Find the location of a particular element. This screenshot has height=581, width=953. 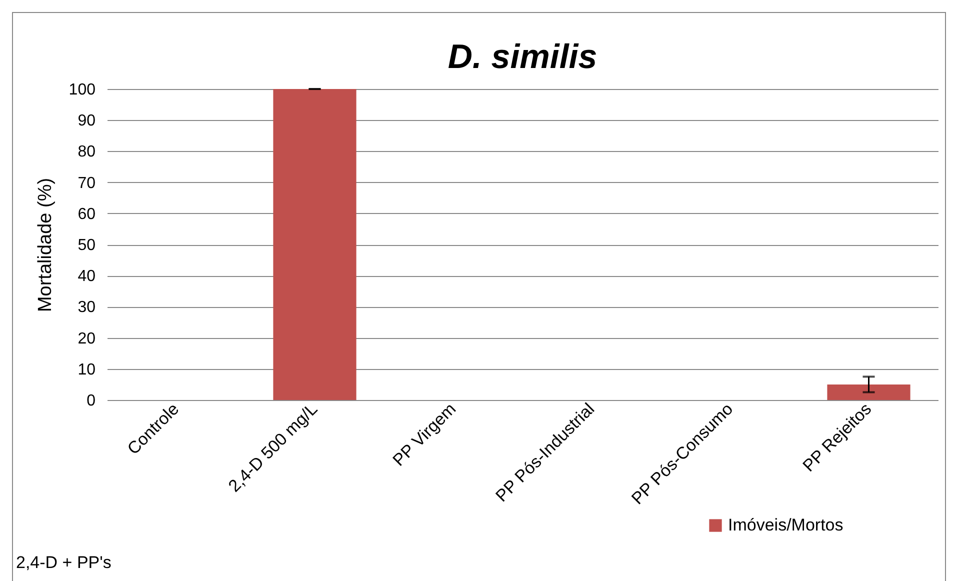

legend-label: Imóveis/Mortos is located at coordinates (786, 525).